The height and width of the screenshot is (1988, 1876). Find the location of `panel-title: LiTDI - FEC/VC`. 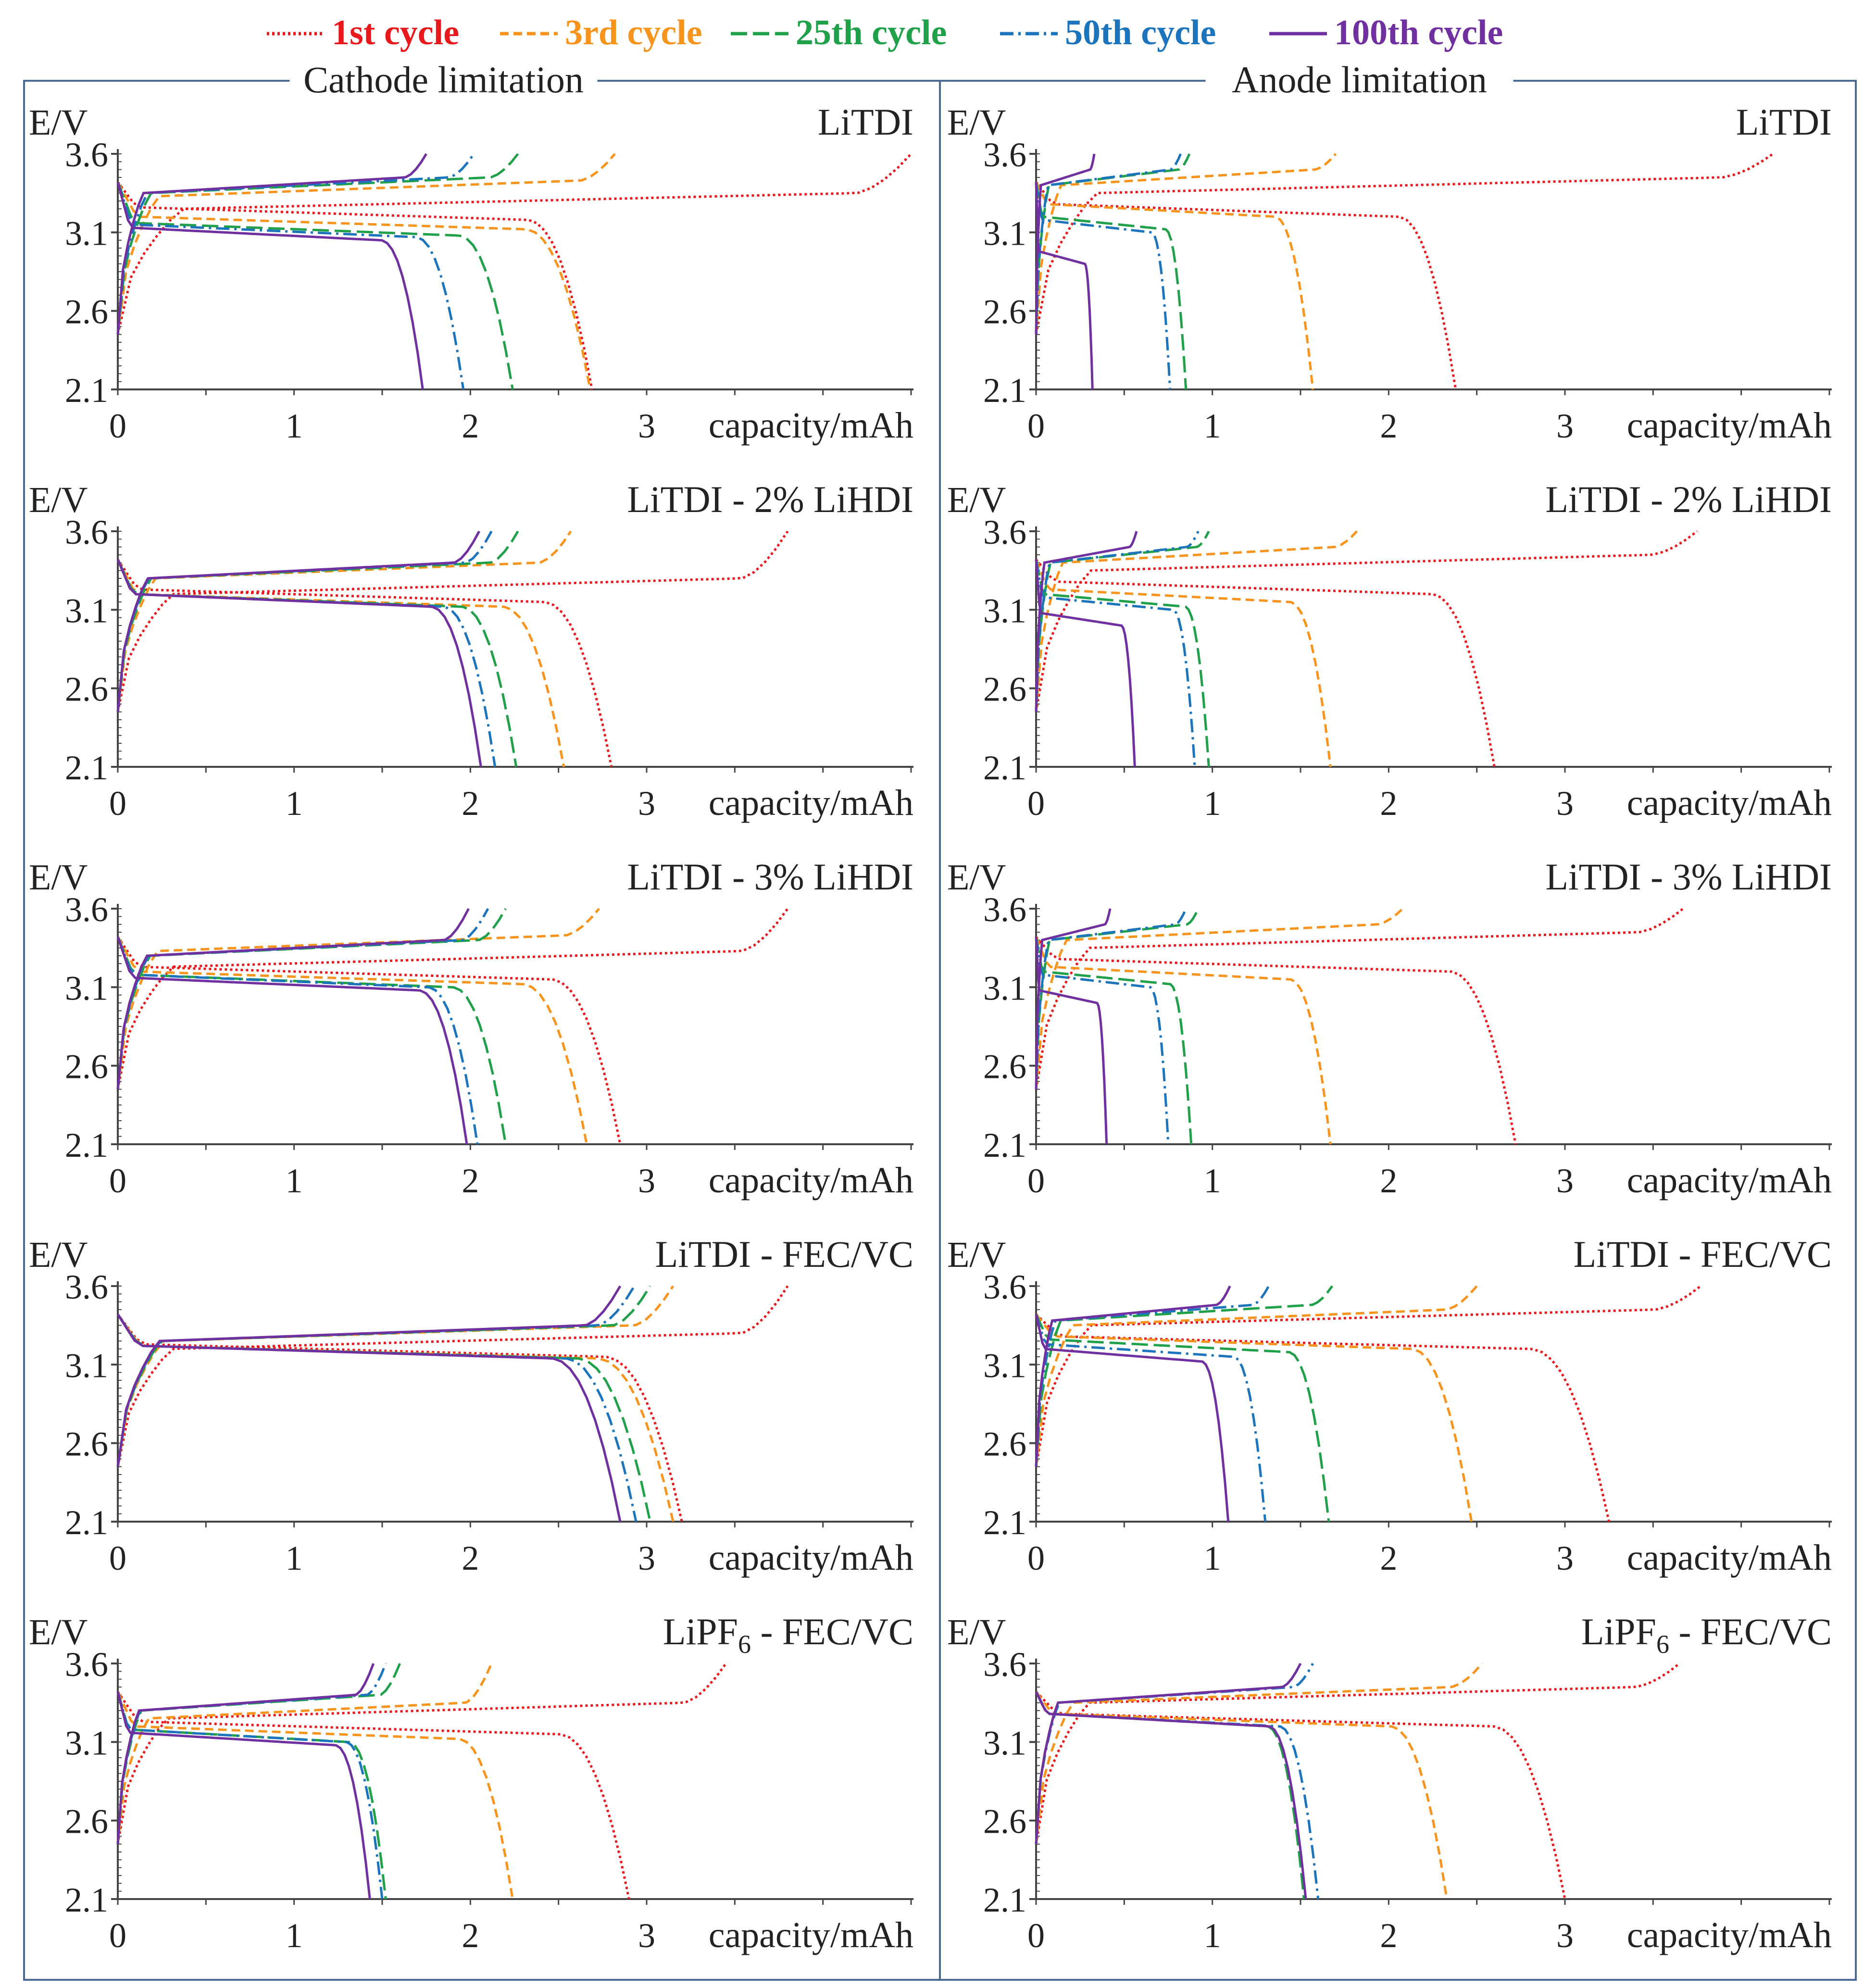

panel-title: LiTDI - FEC/VC is located at coordinates (1703, 1254).